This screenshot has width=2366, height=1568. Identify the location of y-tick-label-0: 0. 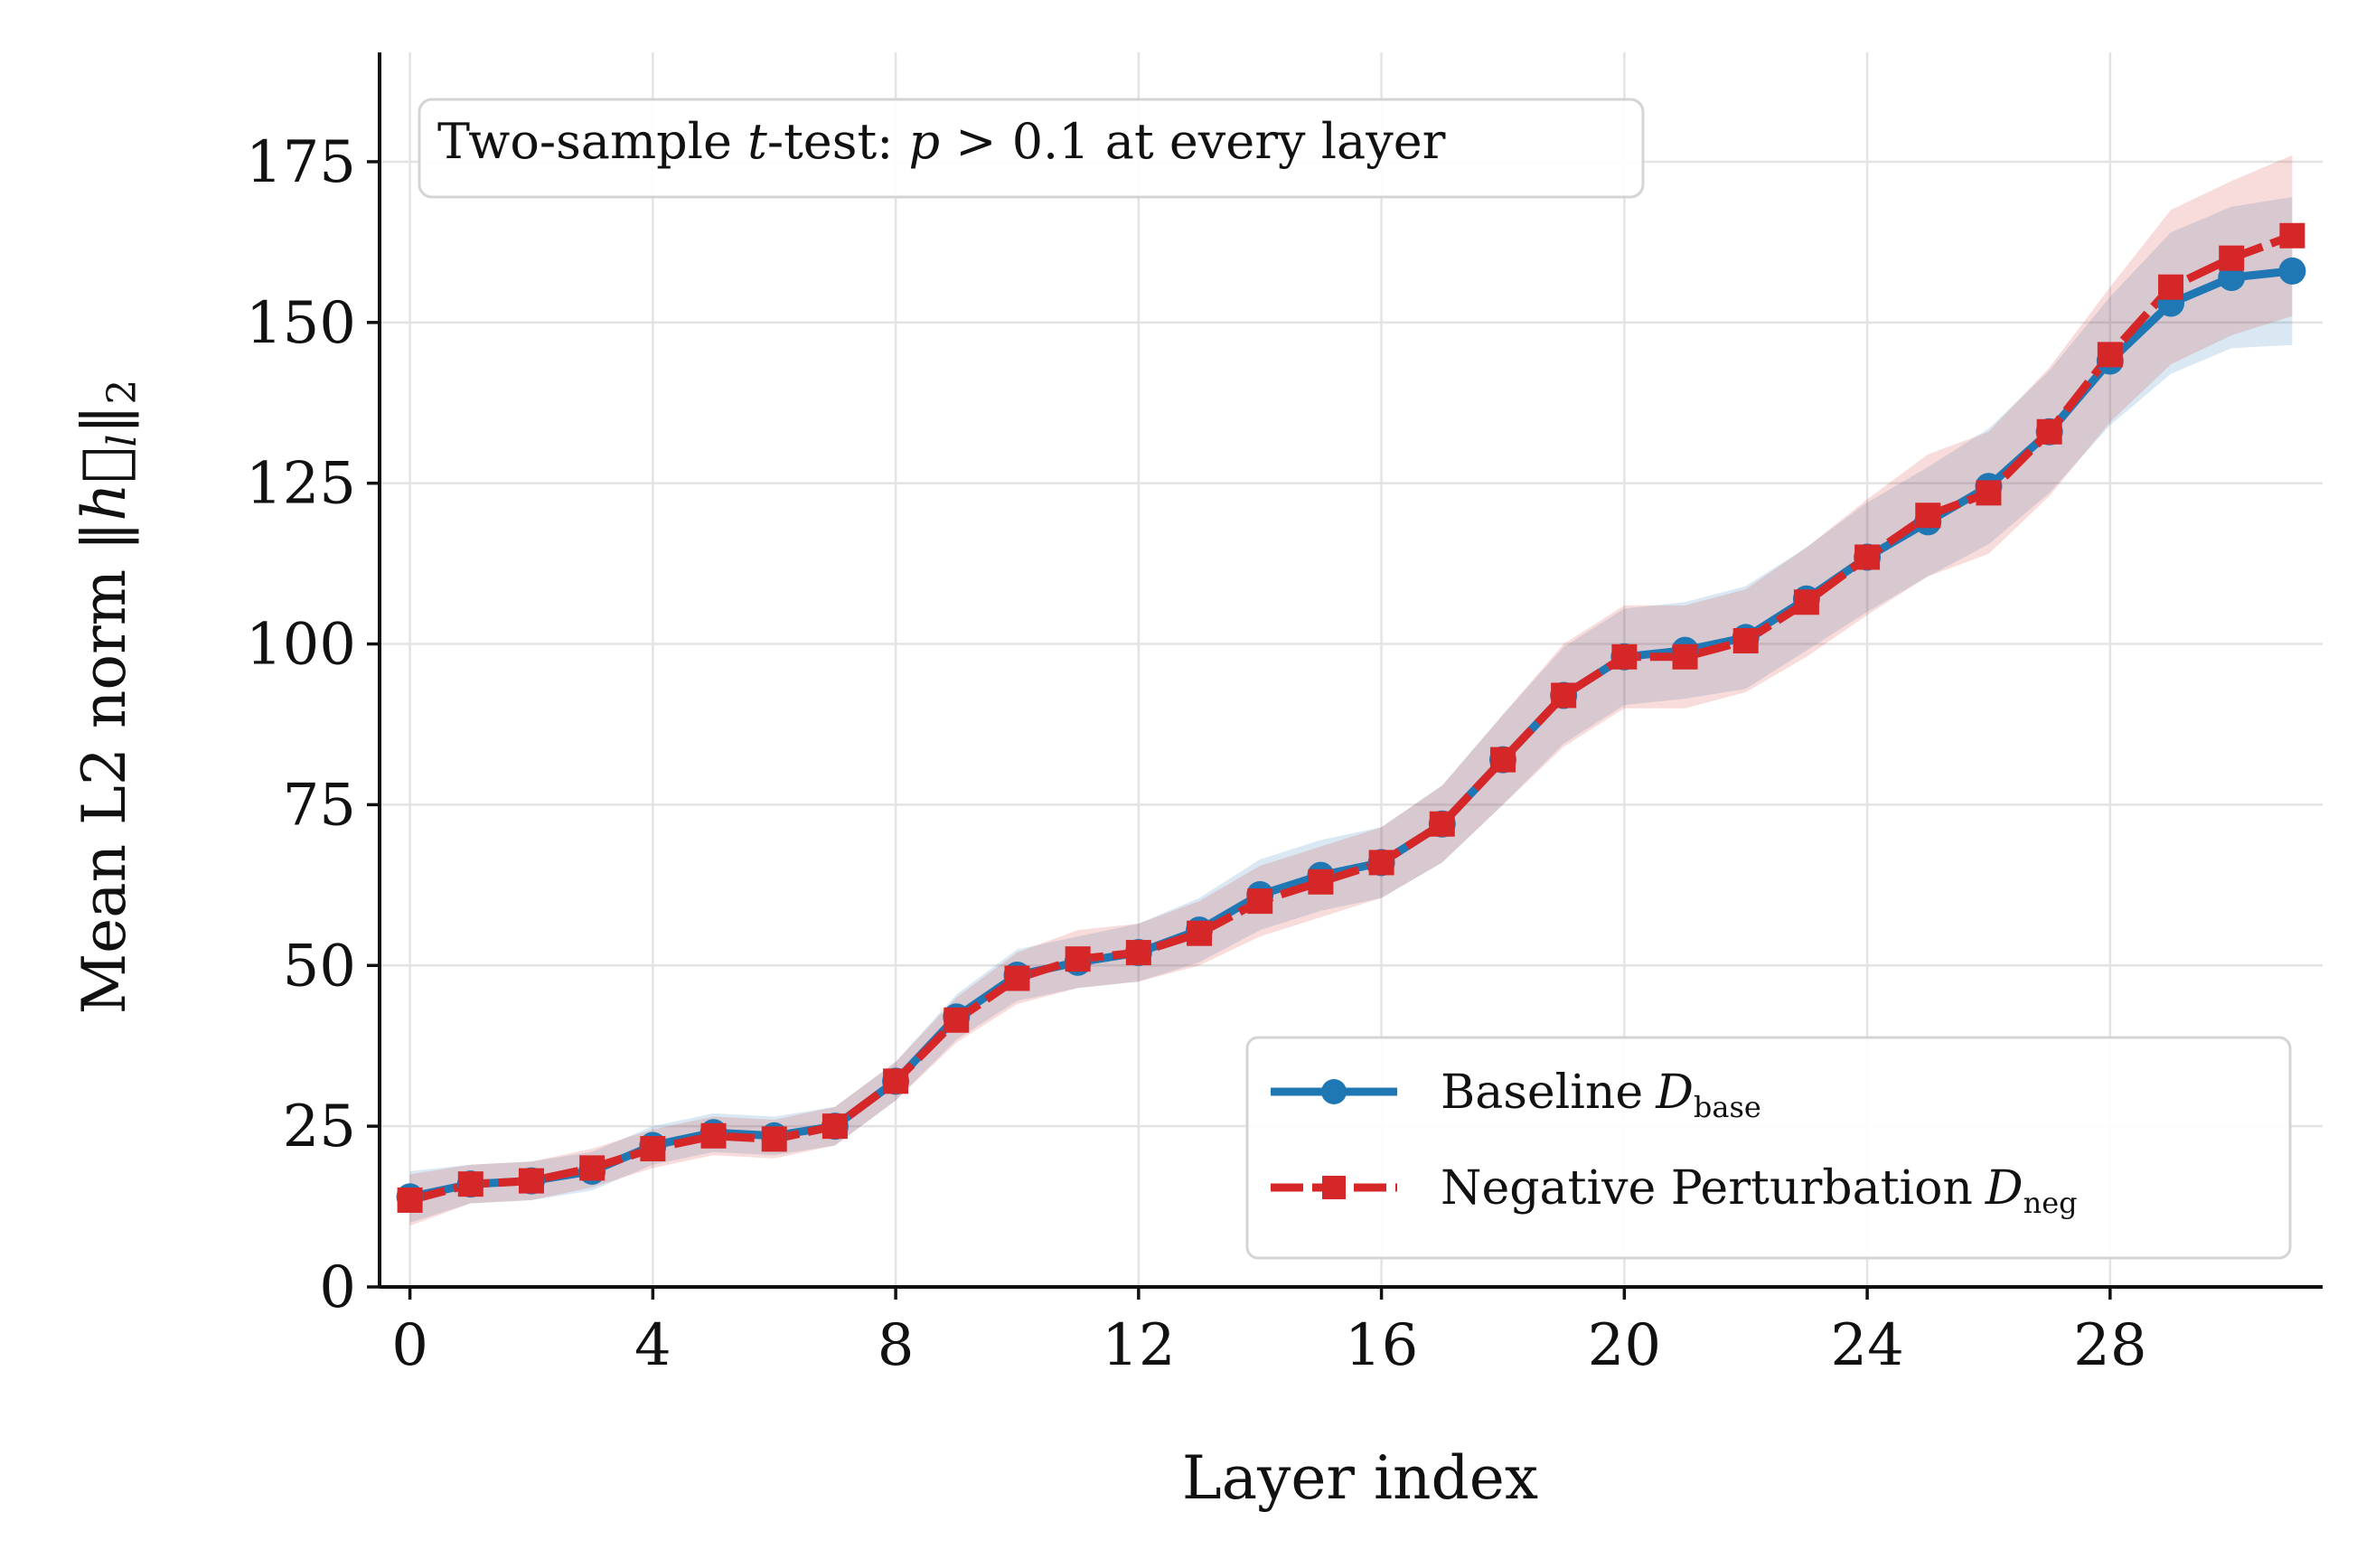
(337, 1287).